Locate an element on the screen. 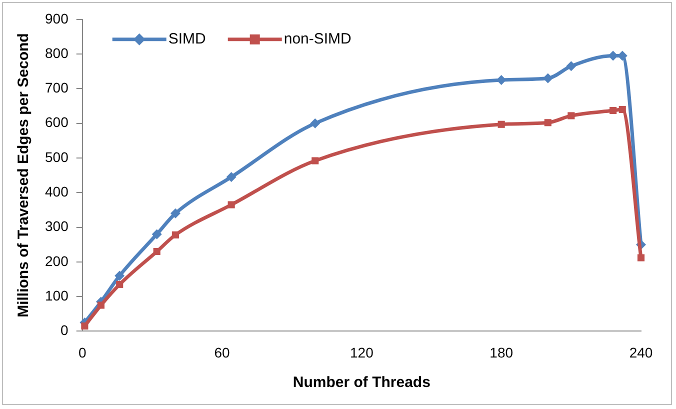 This screenshot has height=409, width=676. y-tick-label: 700 is located at coordinates (57, 88).